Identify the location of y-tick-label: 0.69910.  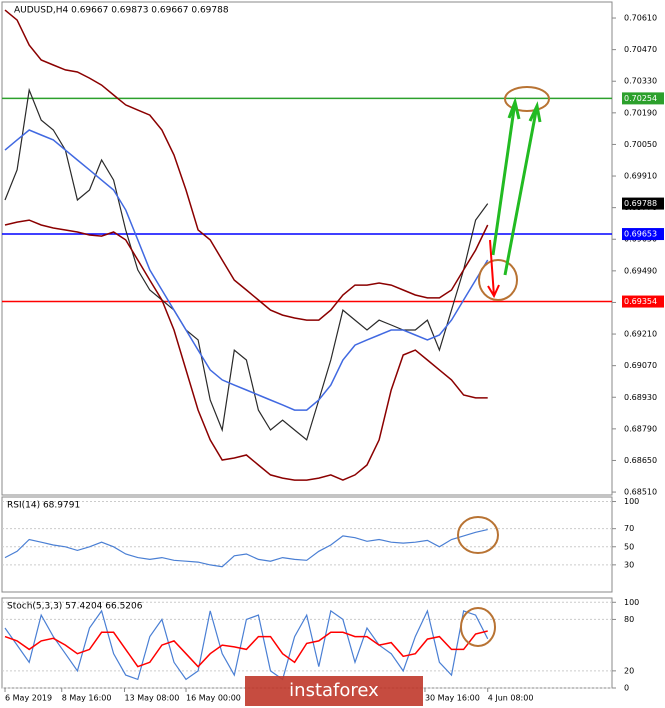
(640, 176).